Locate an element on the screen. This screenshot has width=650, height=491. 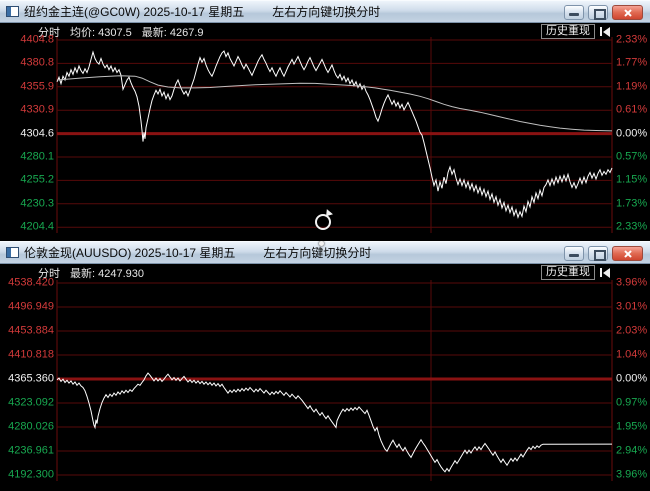
chart2-mode-label: 分时 is located at coordinates (49, 273).